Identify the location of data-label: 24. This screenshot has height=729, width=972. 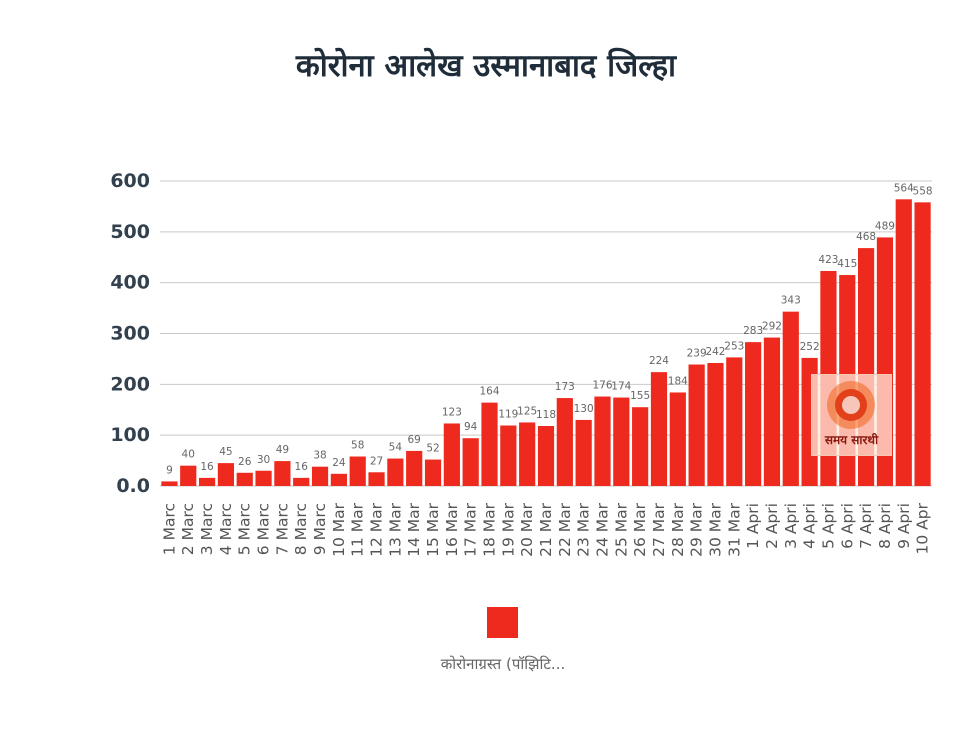
(339, 463).